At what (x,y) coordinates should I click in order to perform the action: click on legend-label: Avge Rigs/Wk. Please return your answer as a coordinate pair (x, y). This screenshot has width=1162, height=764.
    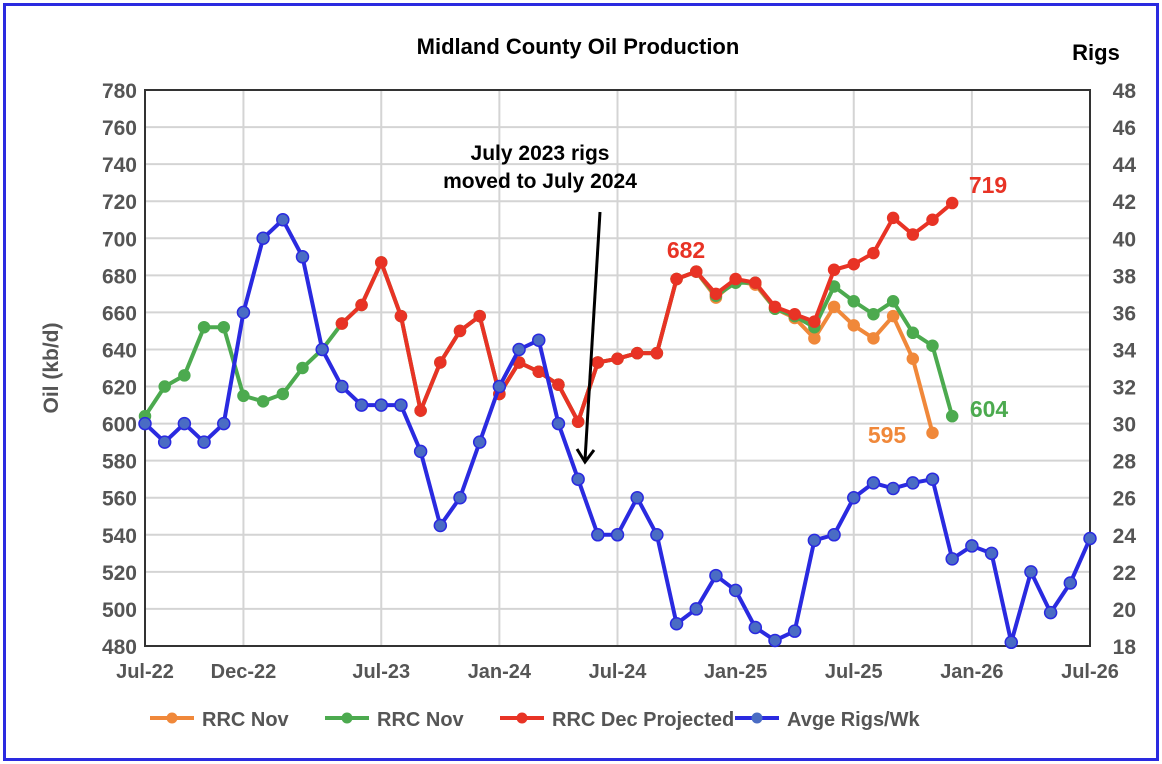
    Looking at the image, I should click on (853, 720).